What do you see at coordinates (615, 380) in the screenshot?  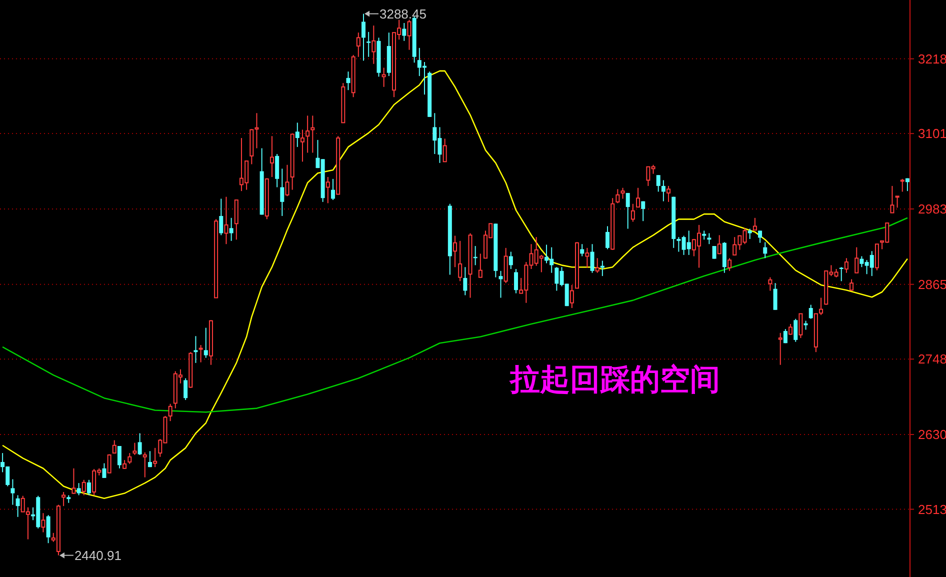 I see `annotation: 拉起回踩的空间` at bounding box center [615, 380].